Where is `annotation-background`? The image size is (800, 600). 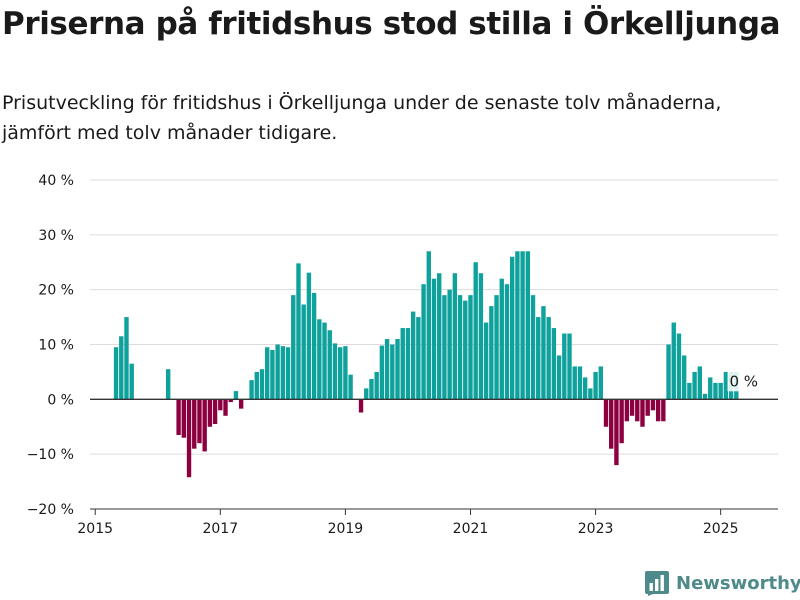
annotation-background is located at coordinates (745, 381).